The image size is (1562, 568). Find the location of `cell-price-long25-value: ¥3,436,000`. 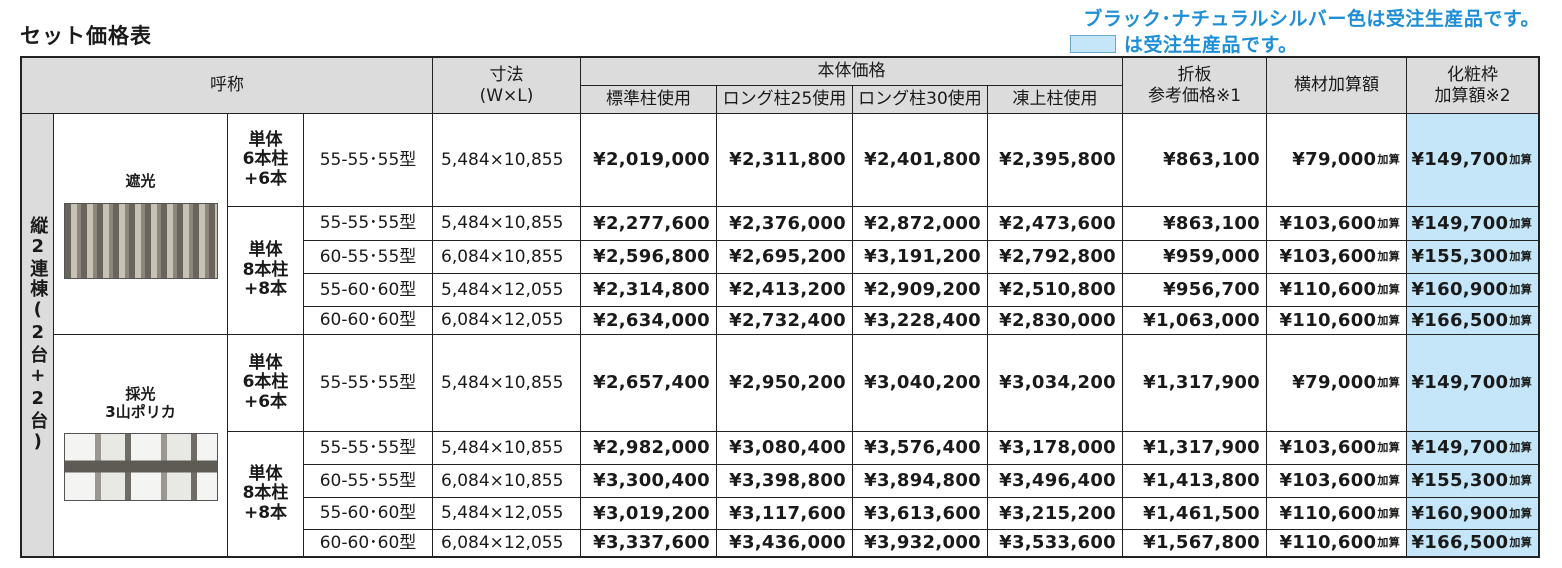

cell-price-long25-value: ¥3,436,000 is located at coordinates (787, 543).